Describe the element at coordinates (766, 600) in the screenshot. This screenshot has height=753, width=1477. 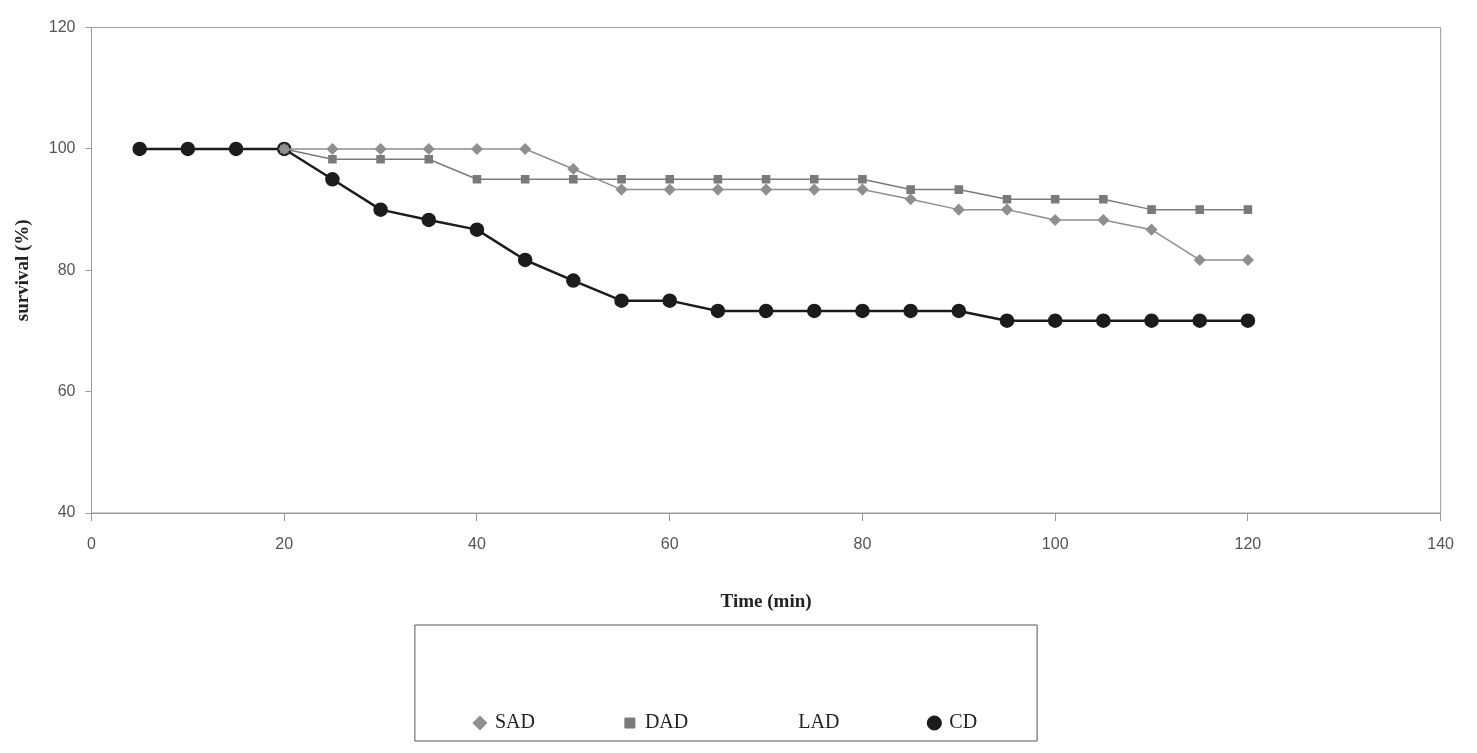
I see `x-axis-title: Time (min)` at that location.